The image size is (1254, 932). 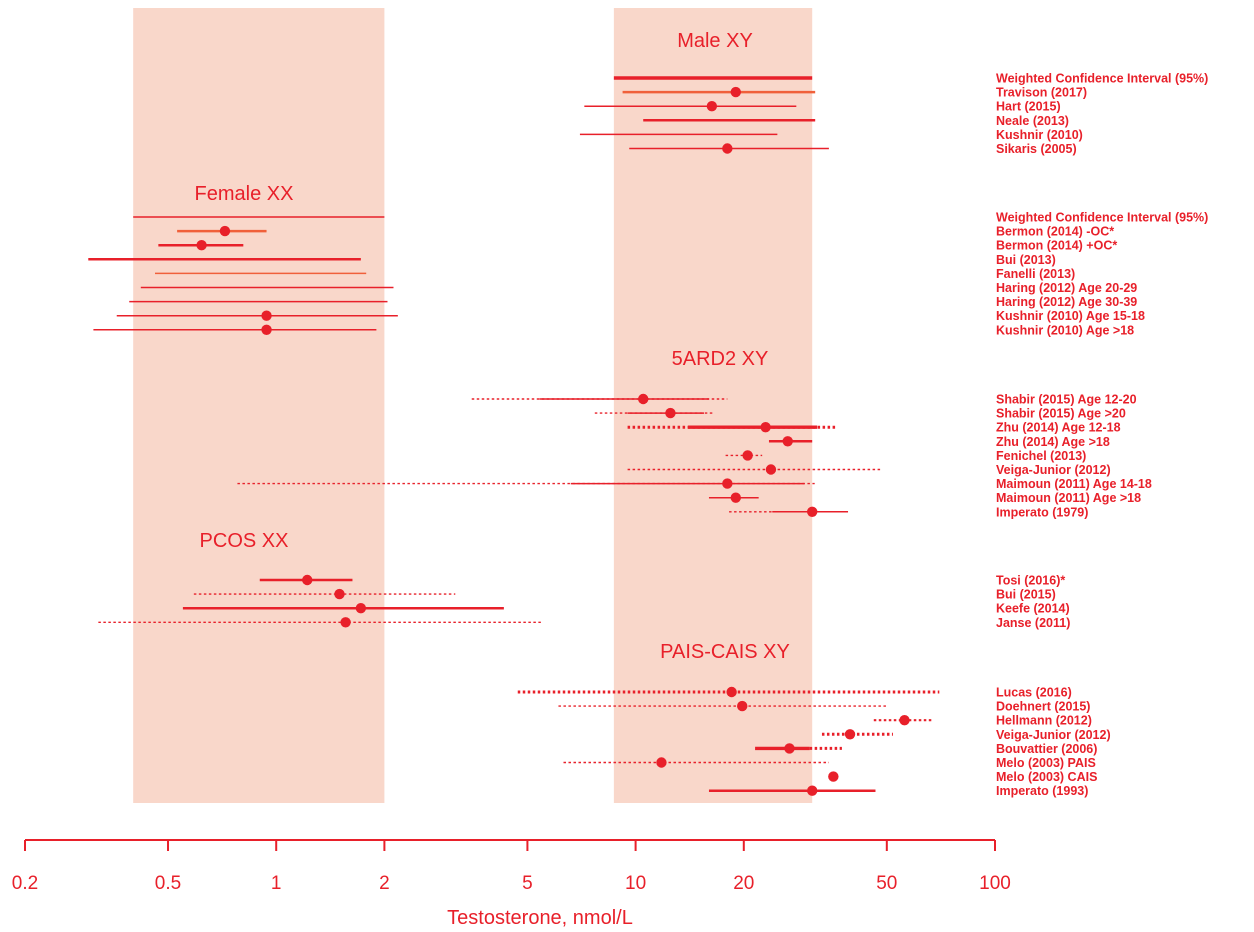 What do you see at coordinates (1046, 749) in the screenshot?
I see `study-label: Bouvattier (2006)` at bounding box center [1046, 749].